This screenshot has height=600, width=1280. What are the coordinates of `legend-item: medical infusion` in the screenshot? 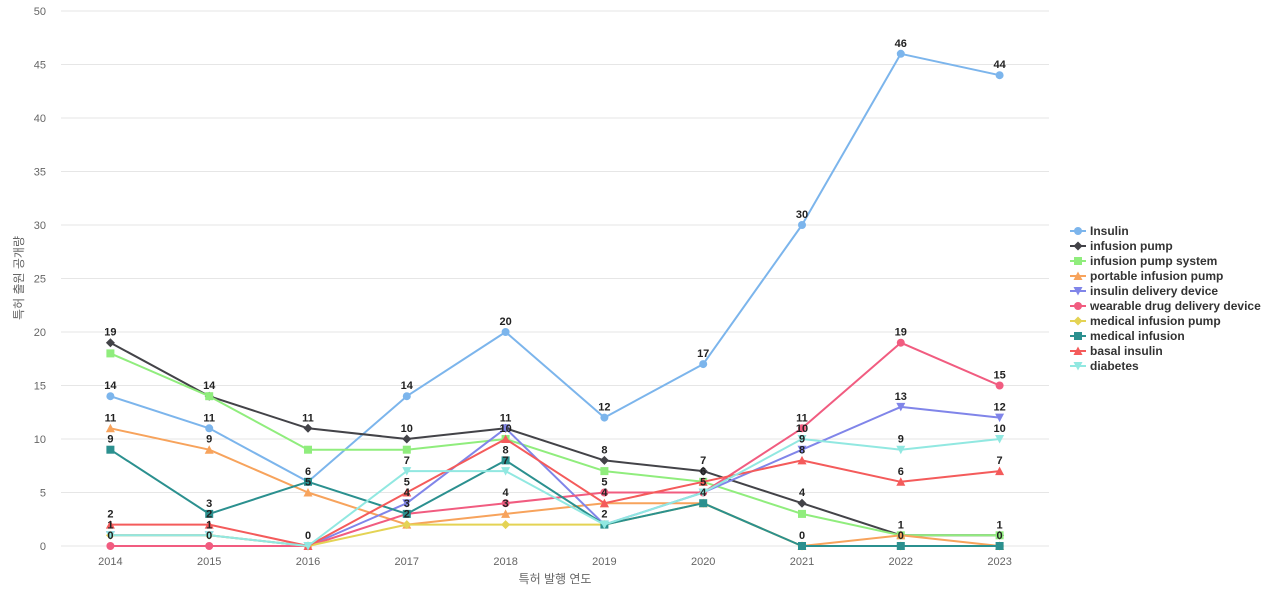 It's located at (1127, 336).